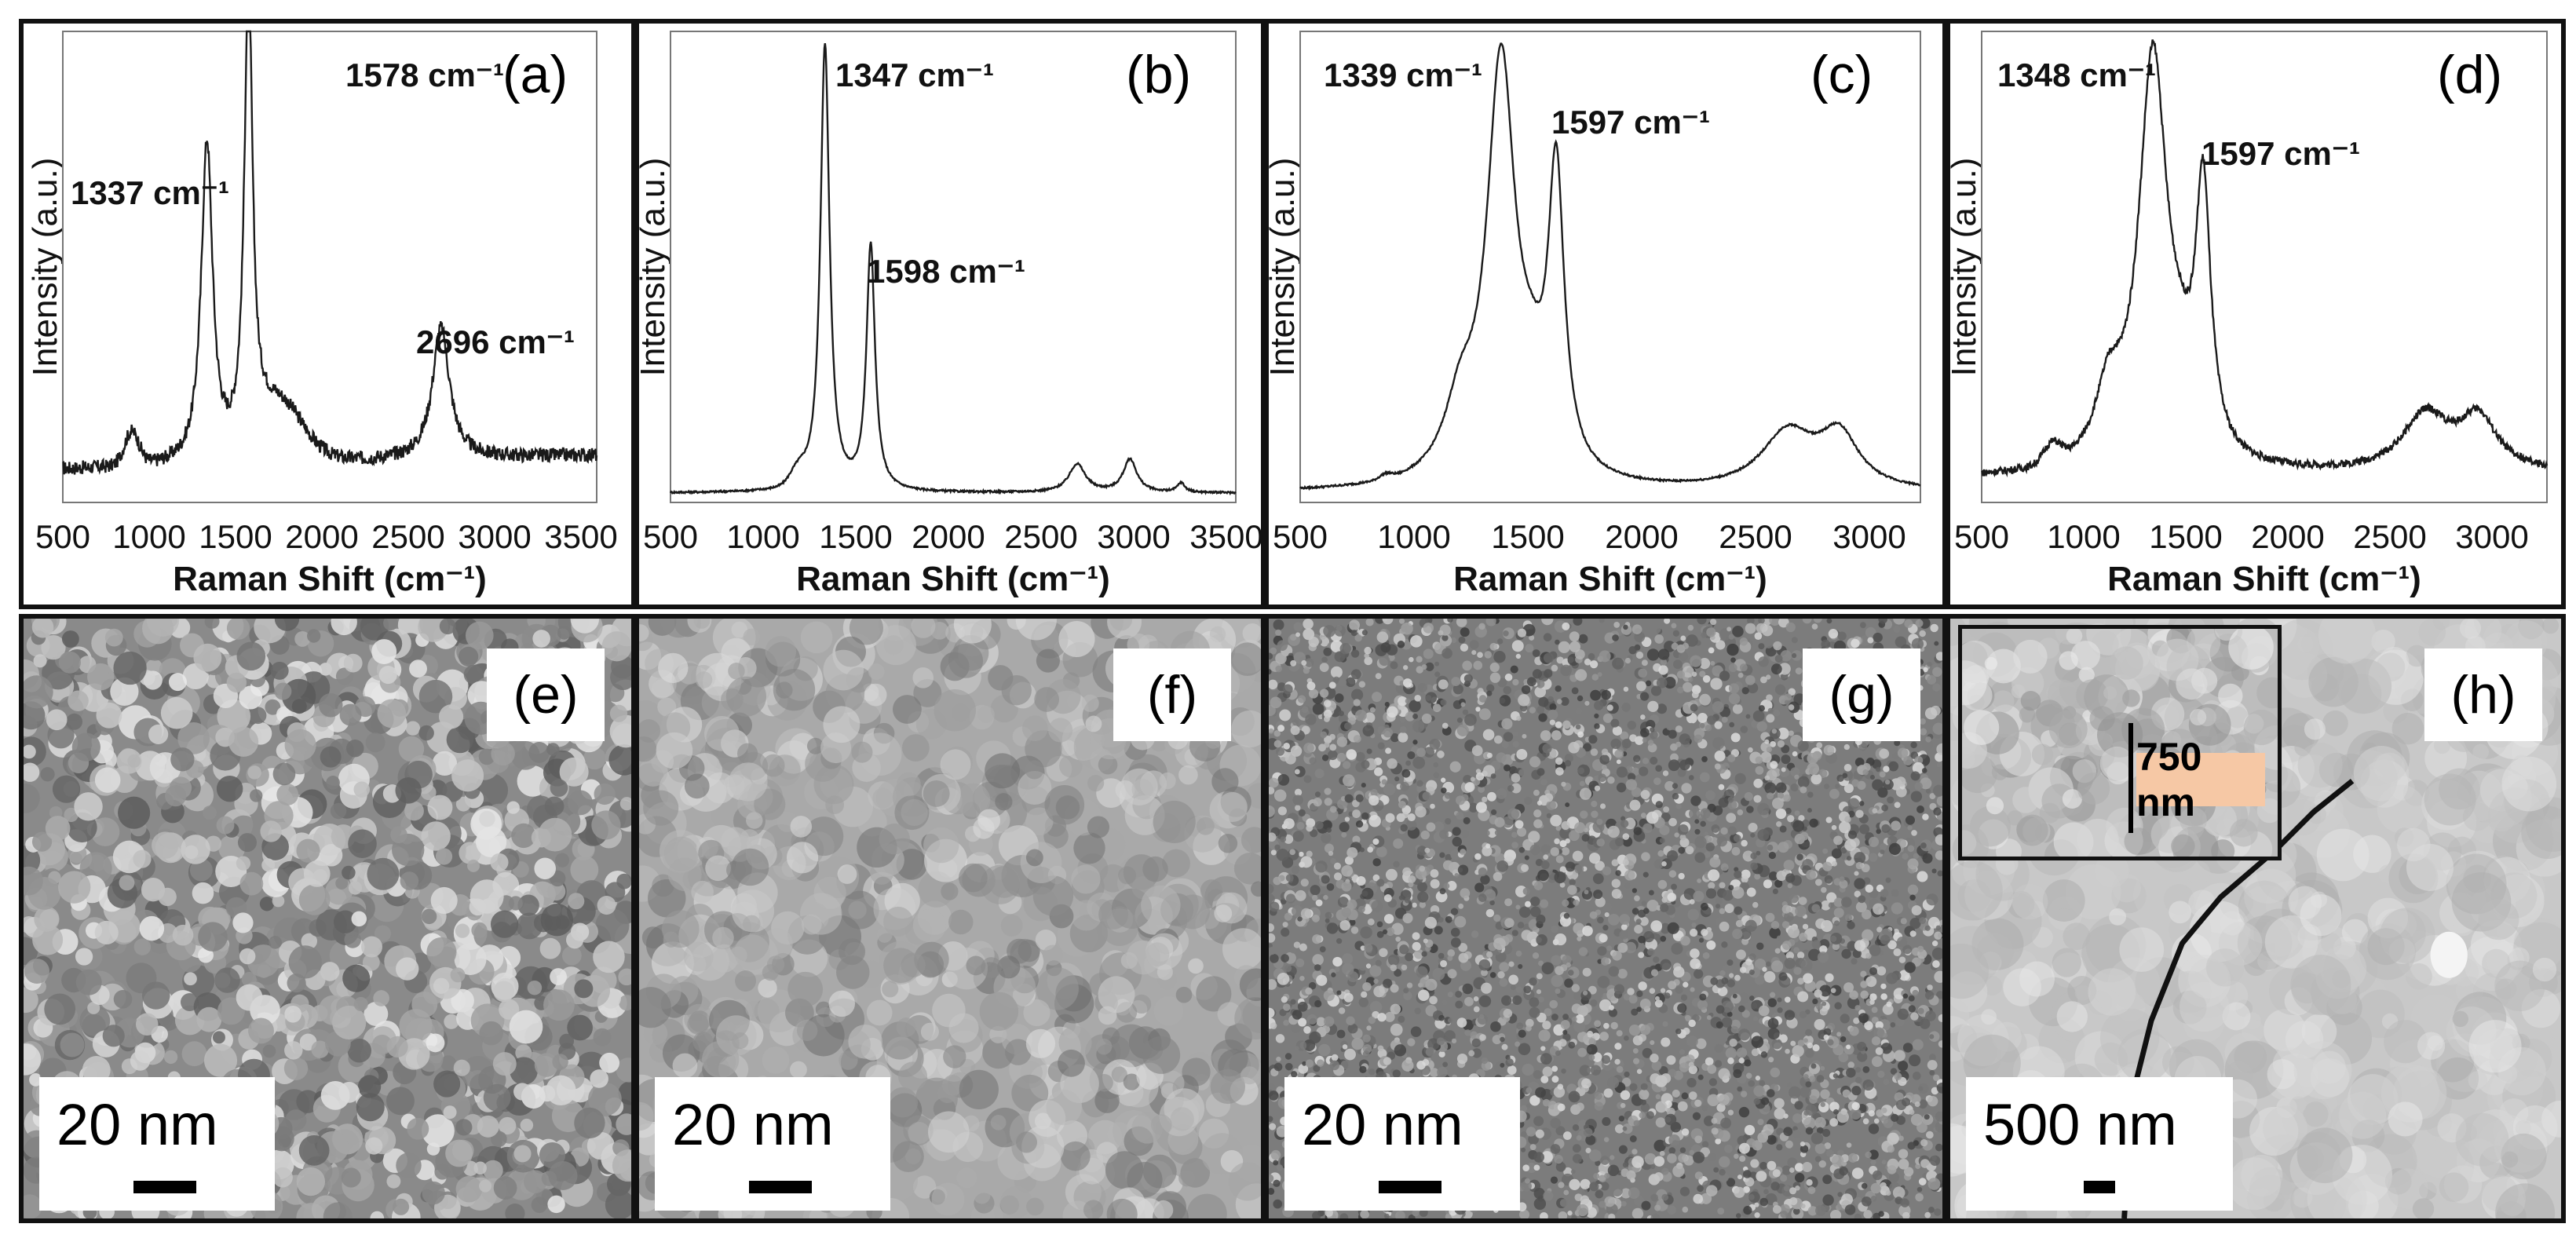  I want to click on scale-bar-e: 20 nm, so click(157, 1144).